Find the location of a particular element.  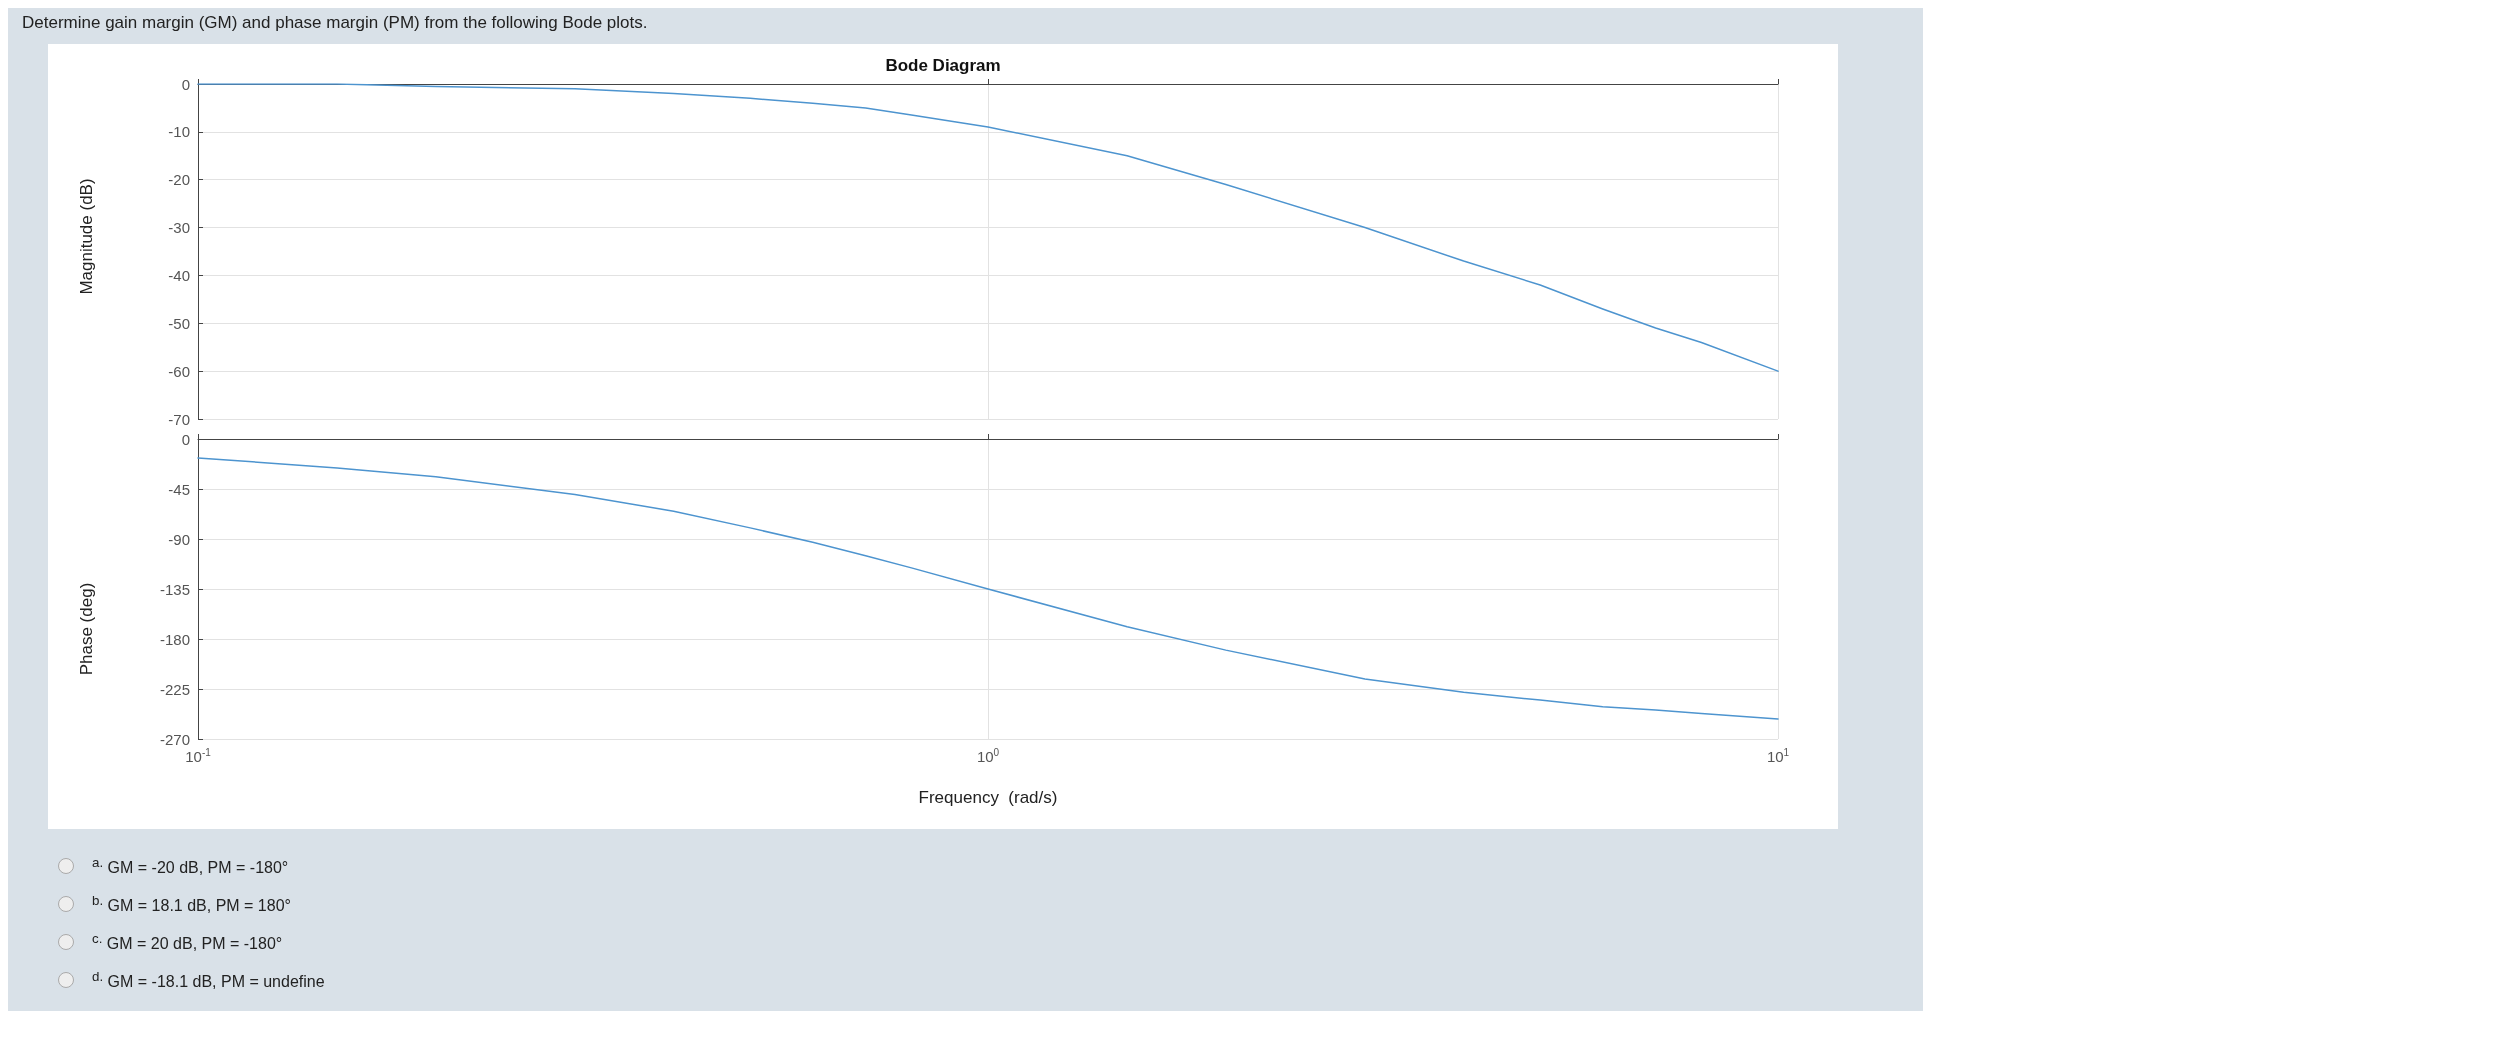

y-tick-label: -225 is located at coordinates (174, 689).